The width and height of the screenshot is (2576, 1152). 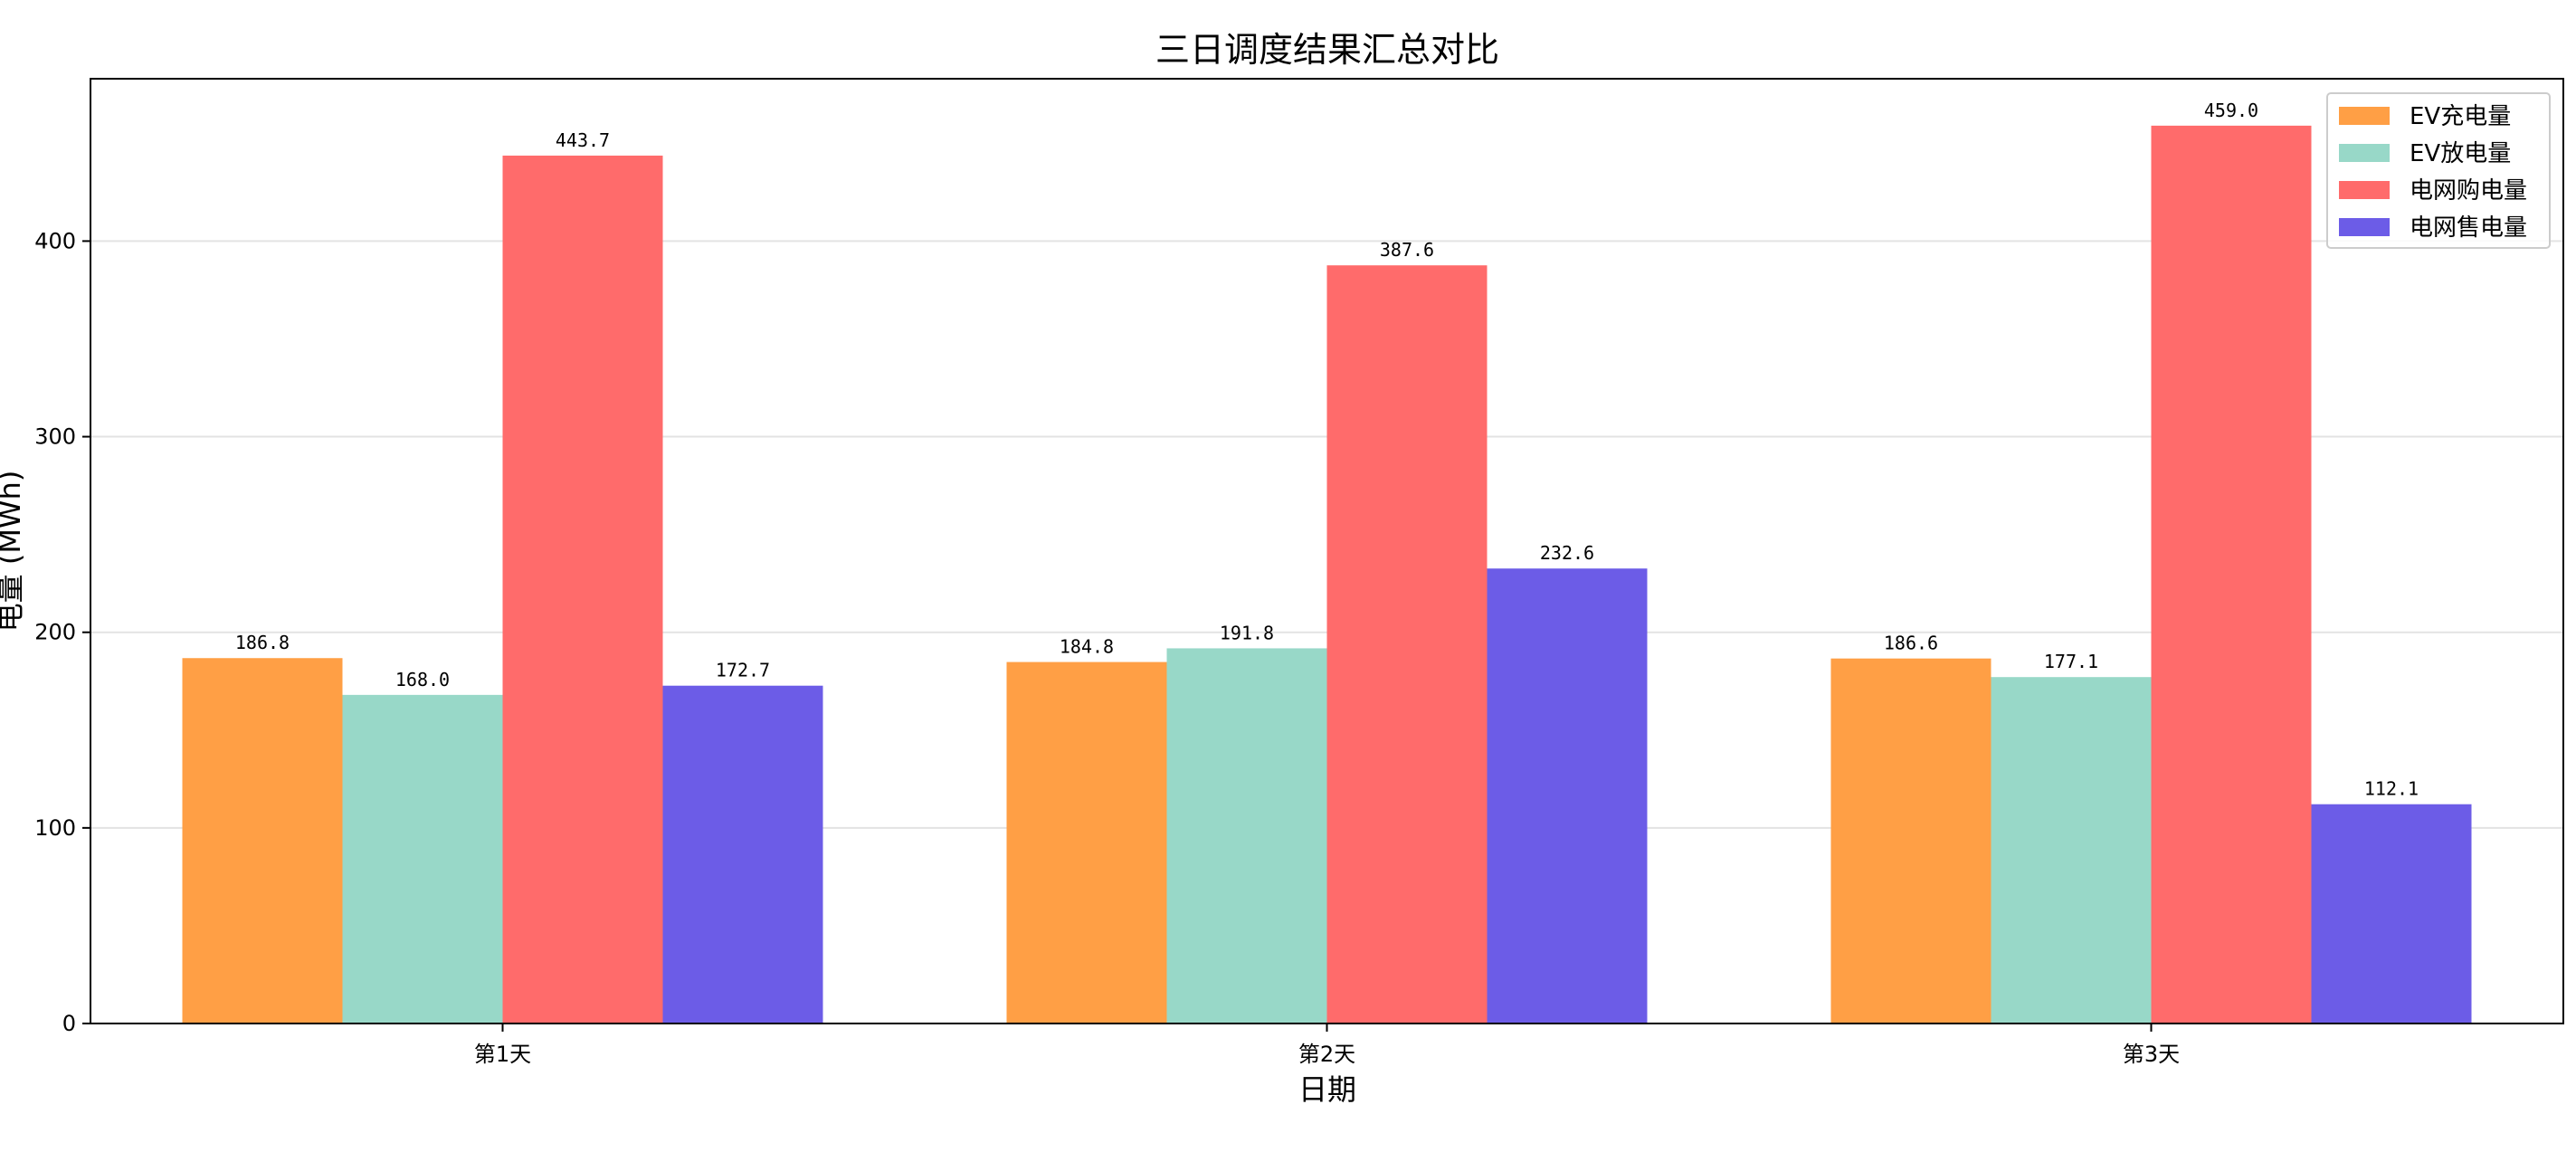 What do you see at coordinates (2391, 789) in the screenshot?
I see `bar-value-label: 112.1` at bounding box center [2391, 789].